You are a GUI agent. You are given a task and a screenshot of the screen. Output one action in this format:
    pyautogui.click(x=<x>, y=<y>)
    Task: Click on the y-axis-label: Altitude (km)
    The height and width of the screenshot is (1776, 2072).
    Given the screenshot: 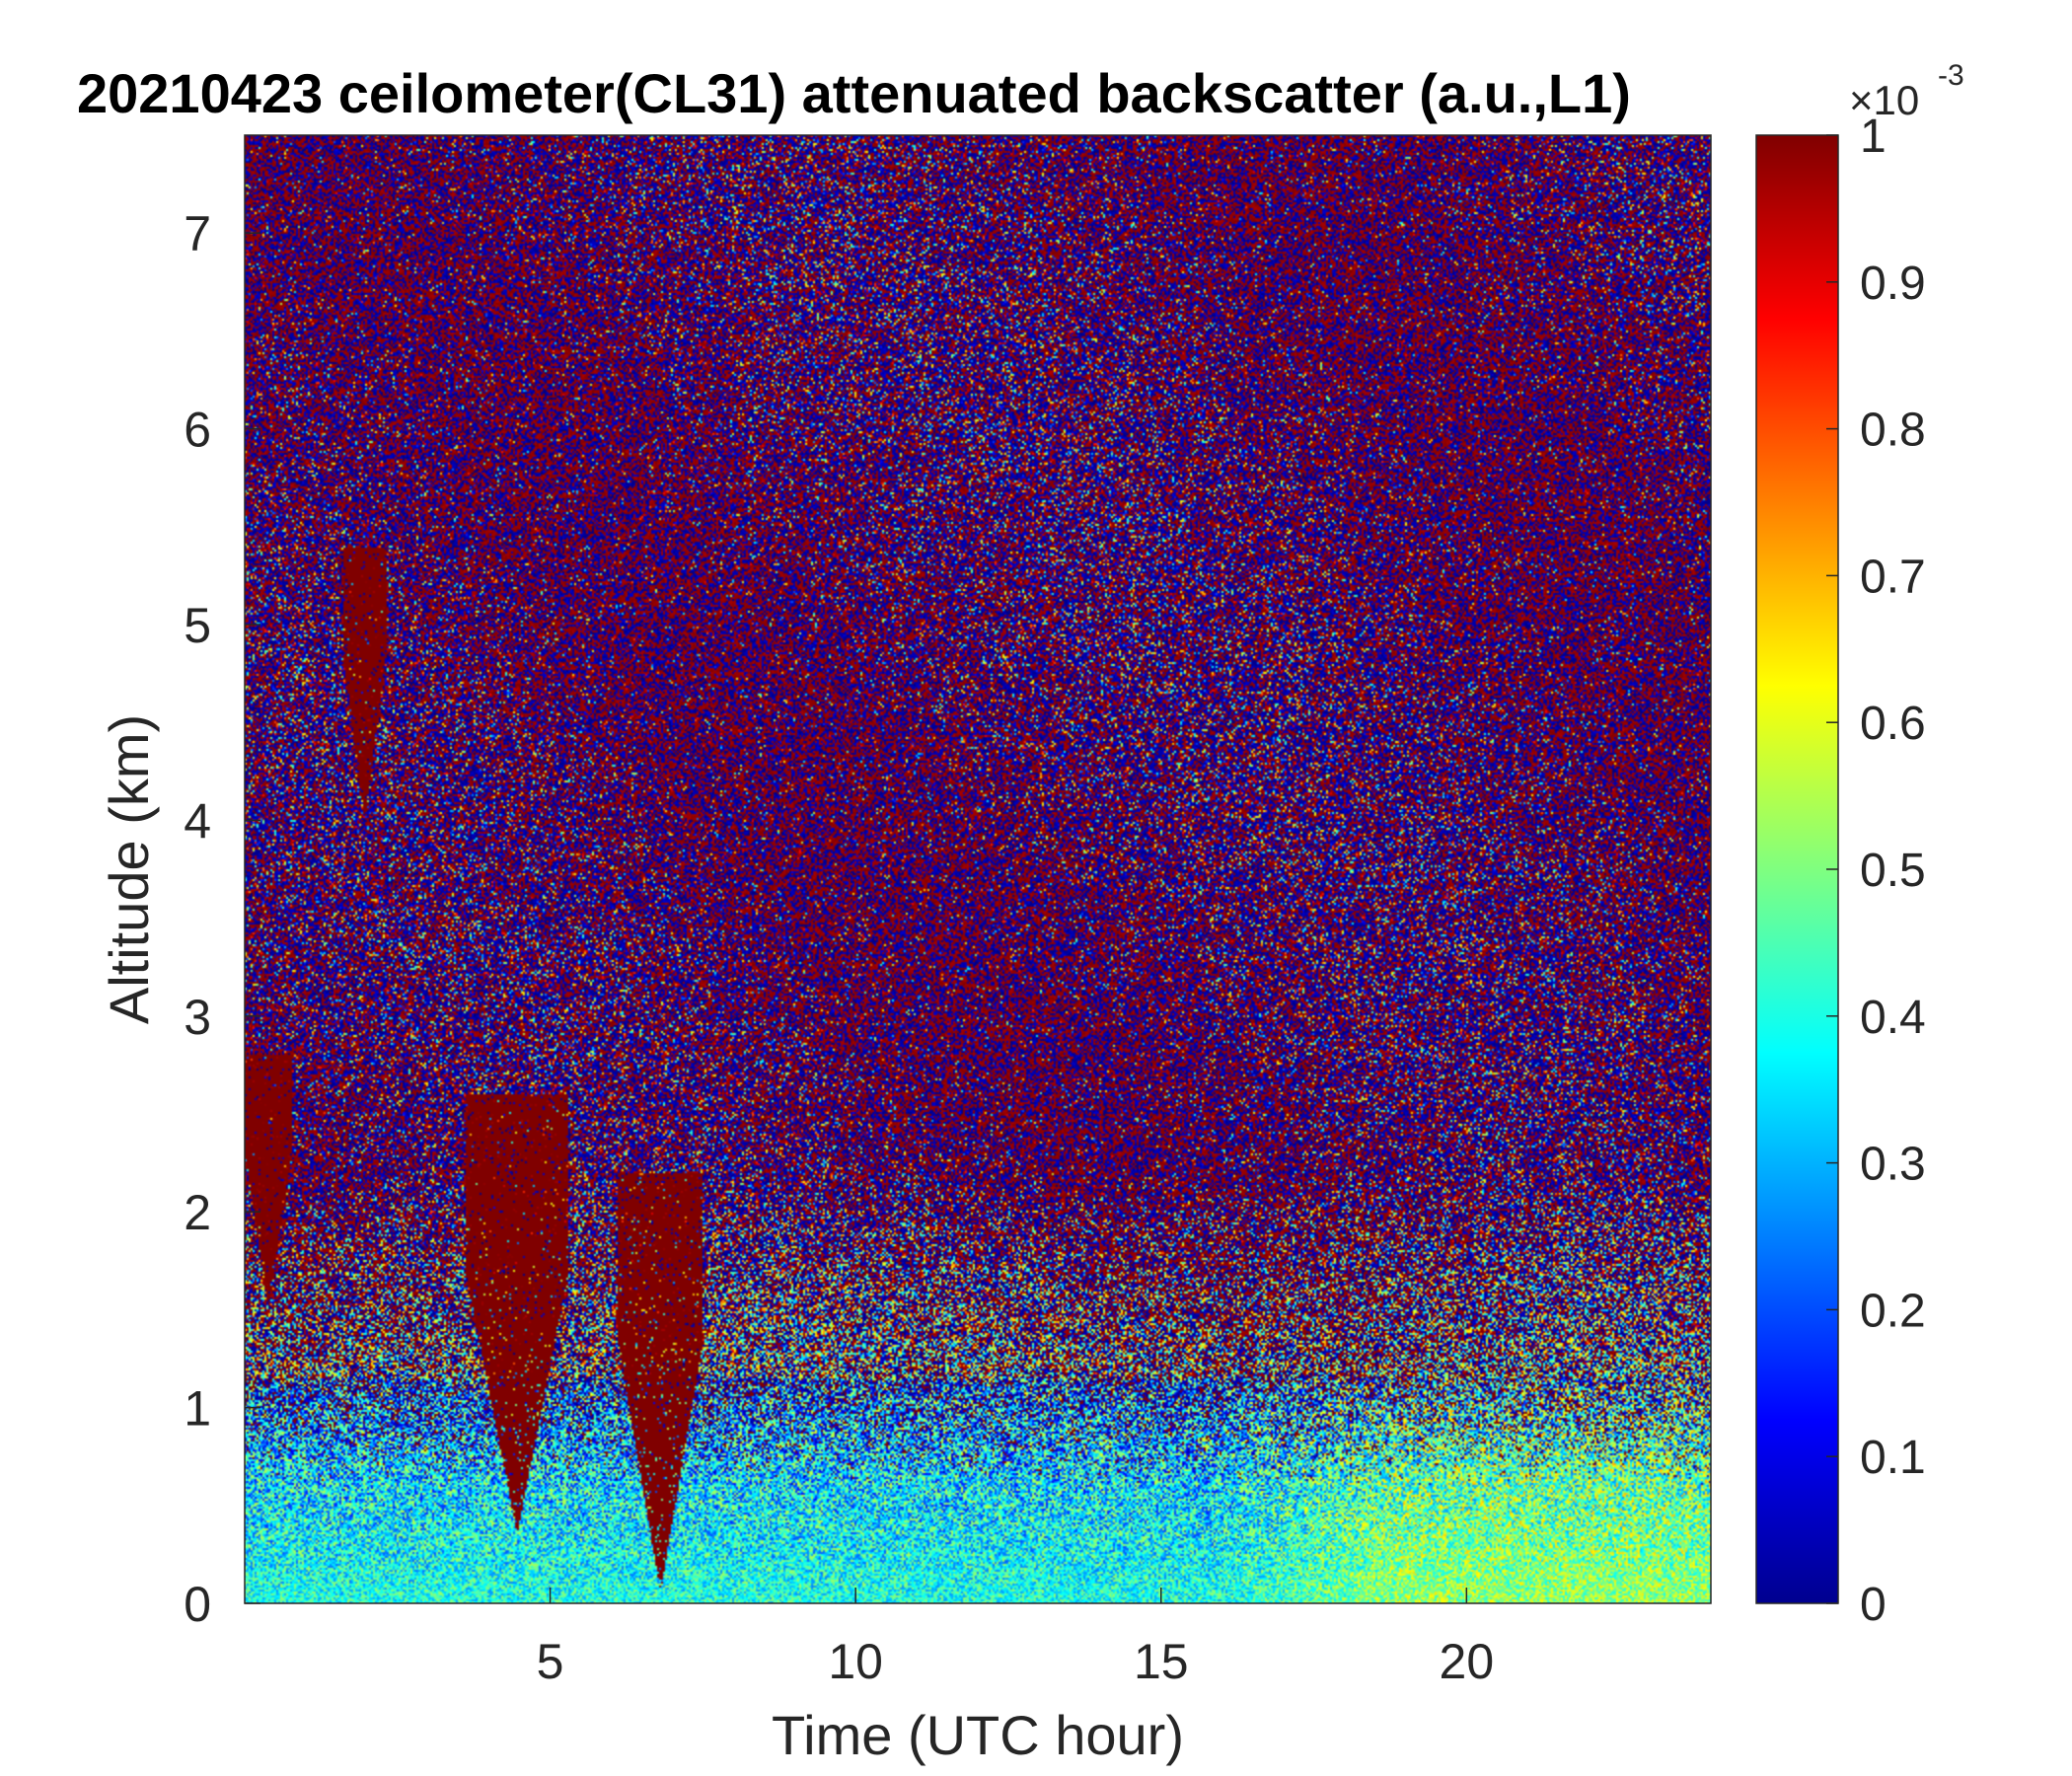 What is the action you would take?
    pyautogui.click(x=129, y=869)
    